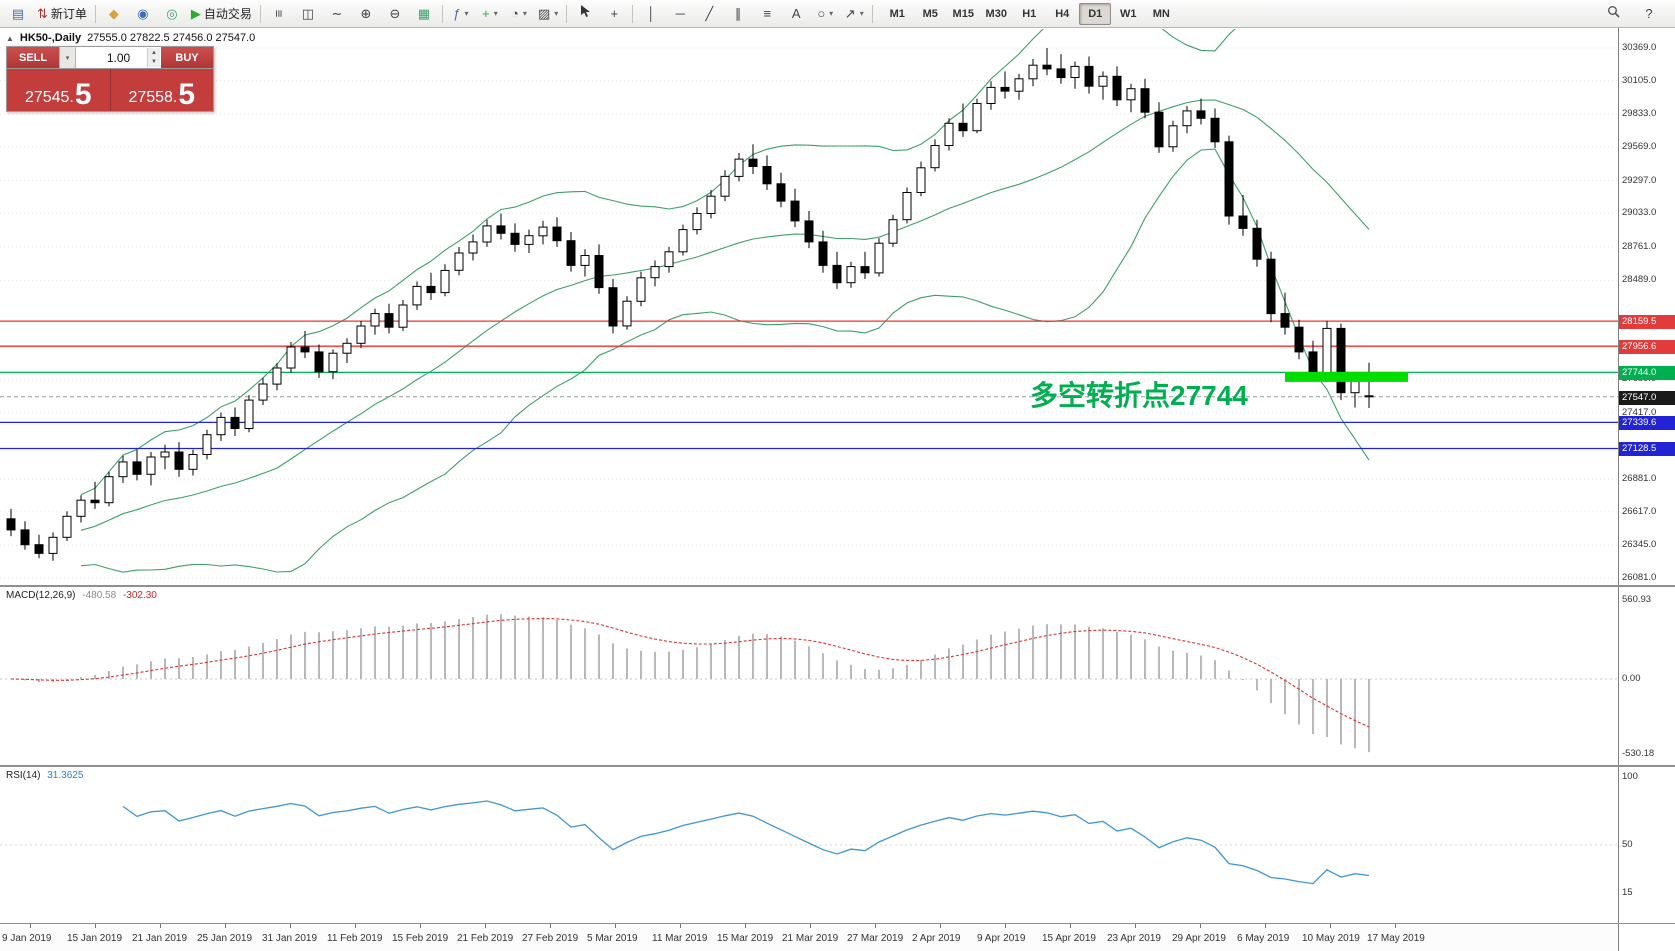  I want to click on buy-price: 27558. 5, so click(161, 90).